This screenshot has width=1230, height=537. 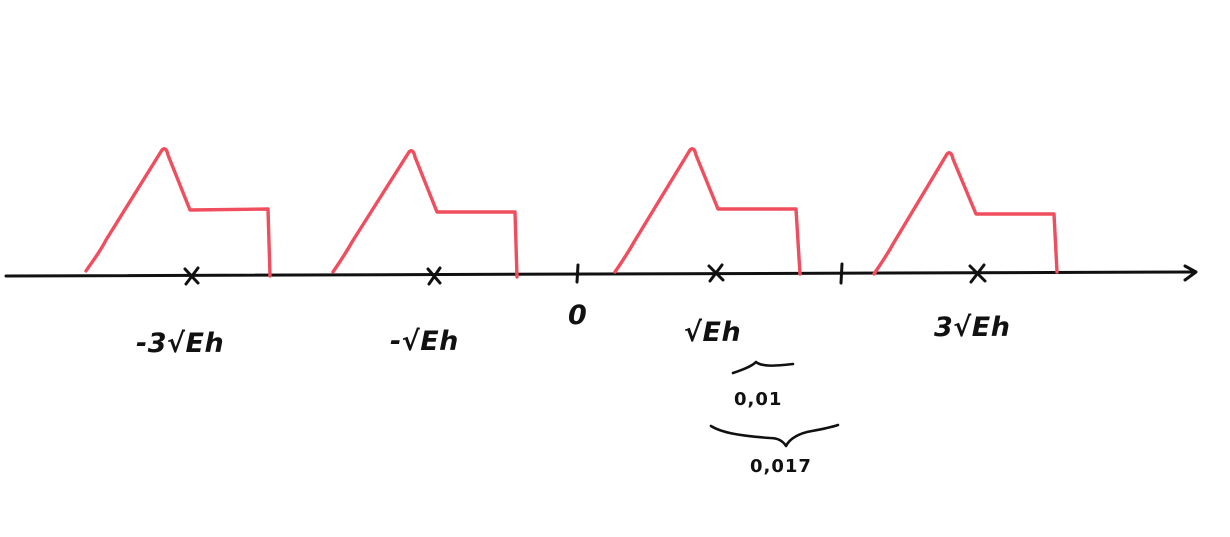 I want to click on label-minus-three-sqrt-eh: -3√Eh, so click(x=180, y=343).